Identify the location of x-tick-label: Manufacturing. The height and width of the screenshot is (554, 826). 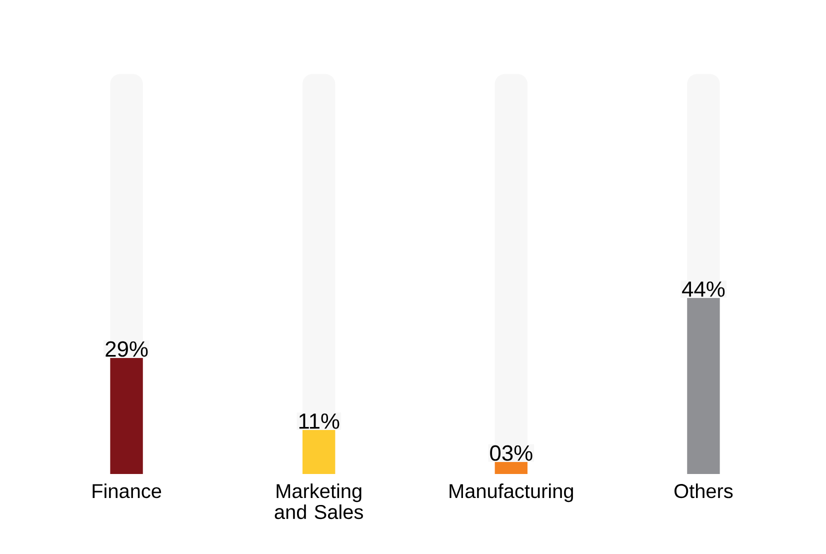
(511, 493).